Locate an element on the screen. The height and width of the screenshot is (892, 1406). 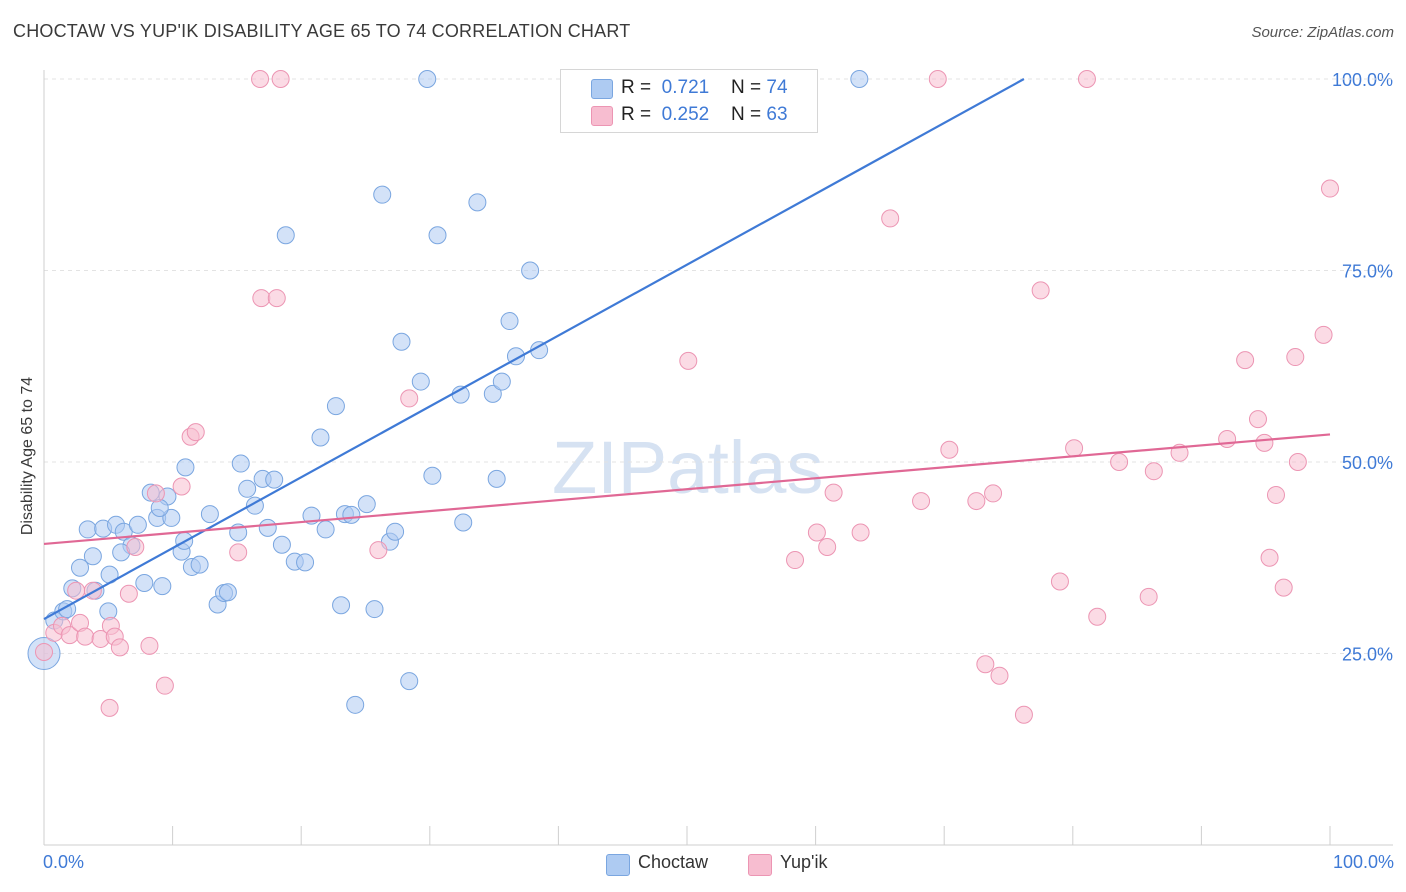
legend-swatch-yupik is located at coordinates (602, 116).